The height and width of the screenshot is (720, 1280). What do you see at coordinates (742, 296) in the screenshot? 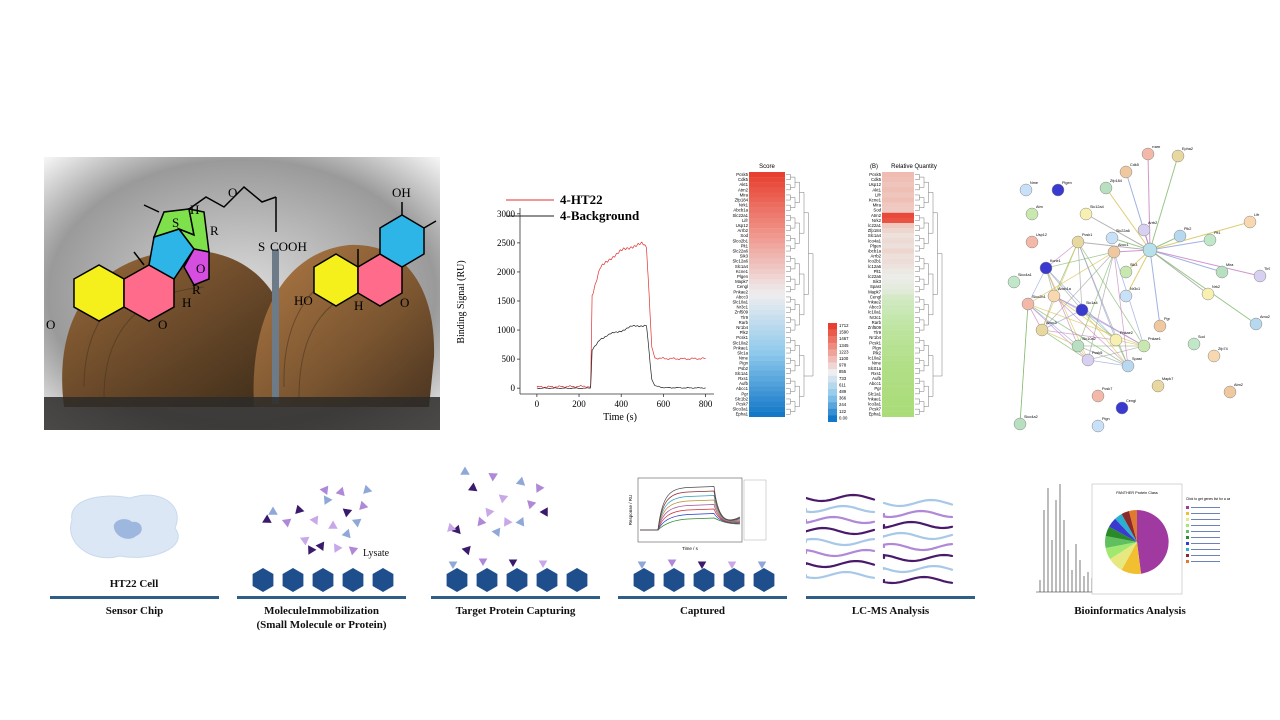
I see `heatmap-row-label: Abcc3` at bounding box center [742, 296].